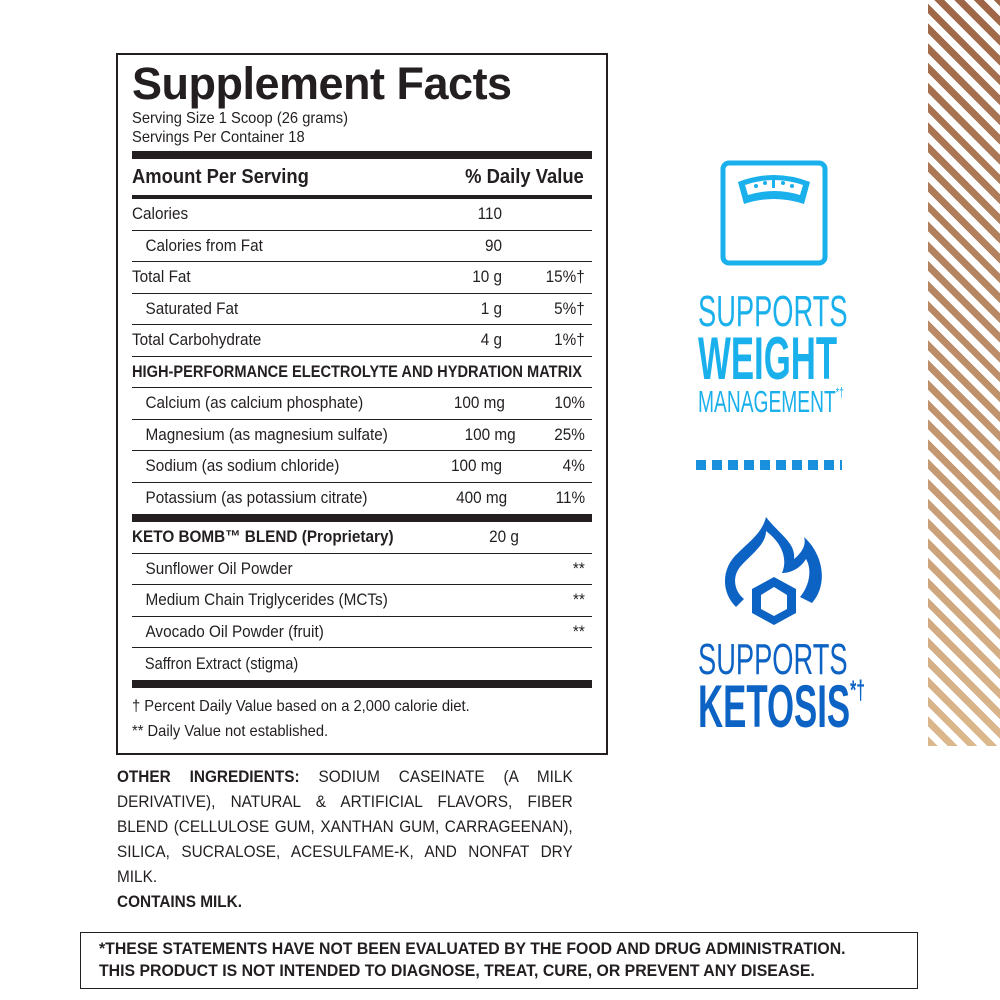 Image resolution: width=1000 pixels, height=1000 pixels. Describe the element at coordinates (569, 403) in the screenshot. I see `daily-value: 10%` at that location.